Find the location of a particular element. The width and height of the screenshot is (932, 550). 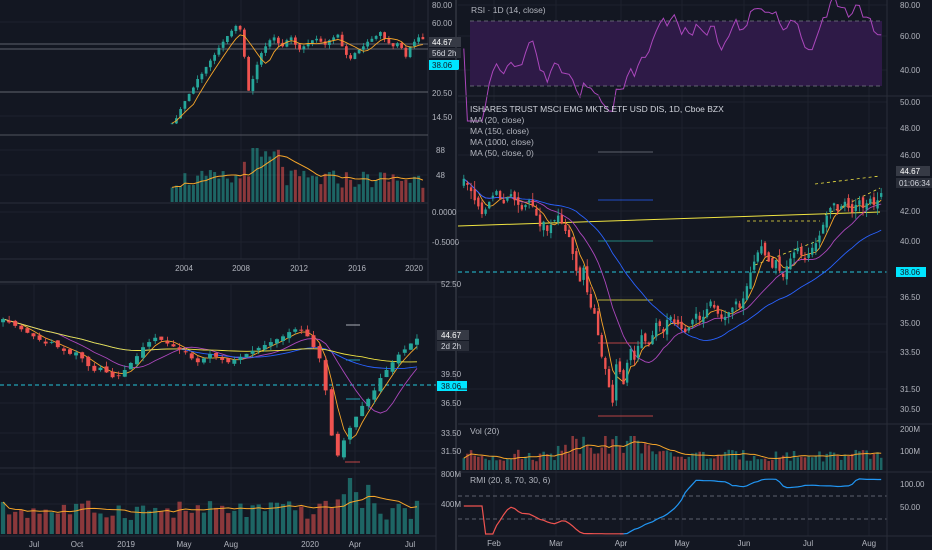

daily-price-tick: 36.50 is located at coordinates (910, 297).